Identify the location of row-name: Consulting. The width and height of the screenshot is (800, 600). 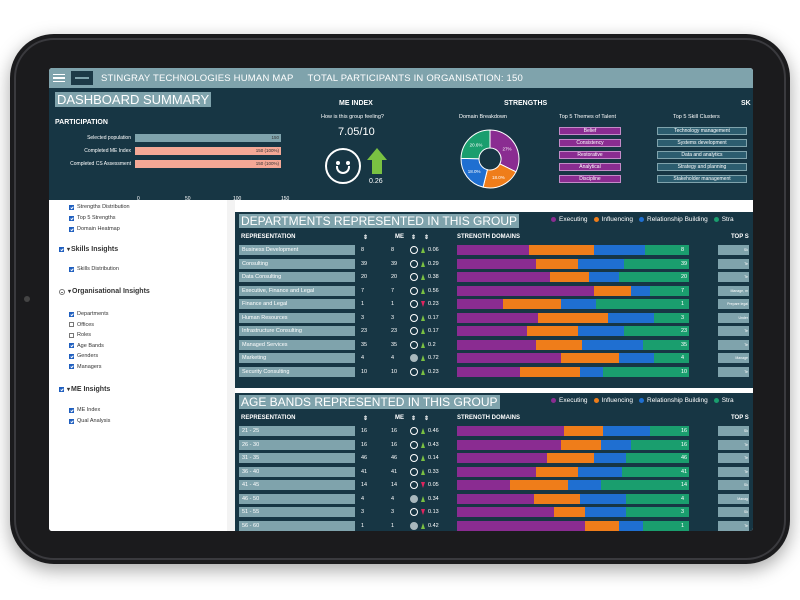
(297, 263).